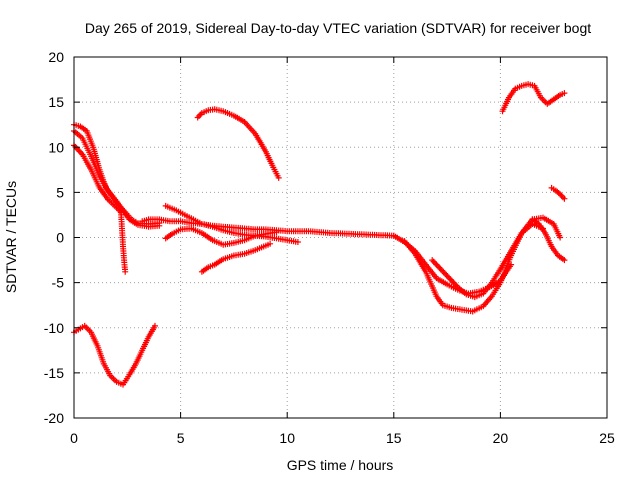 Image resolution: width=640 pixels, height=480 pixels. What do you see at coordinates (181, 438) in the screenshot?
I see `x-tick-label: 5` at bounding box center [181, 438].